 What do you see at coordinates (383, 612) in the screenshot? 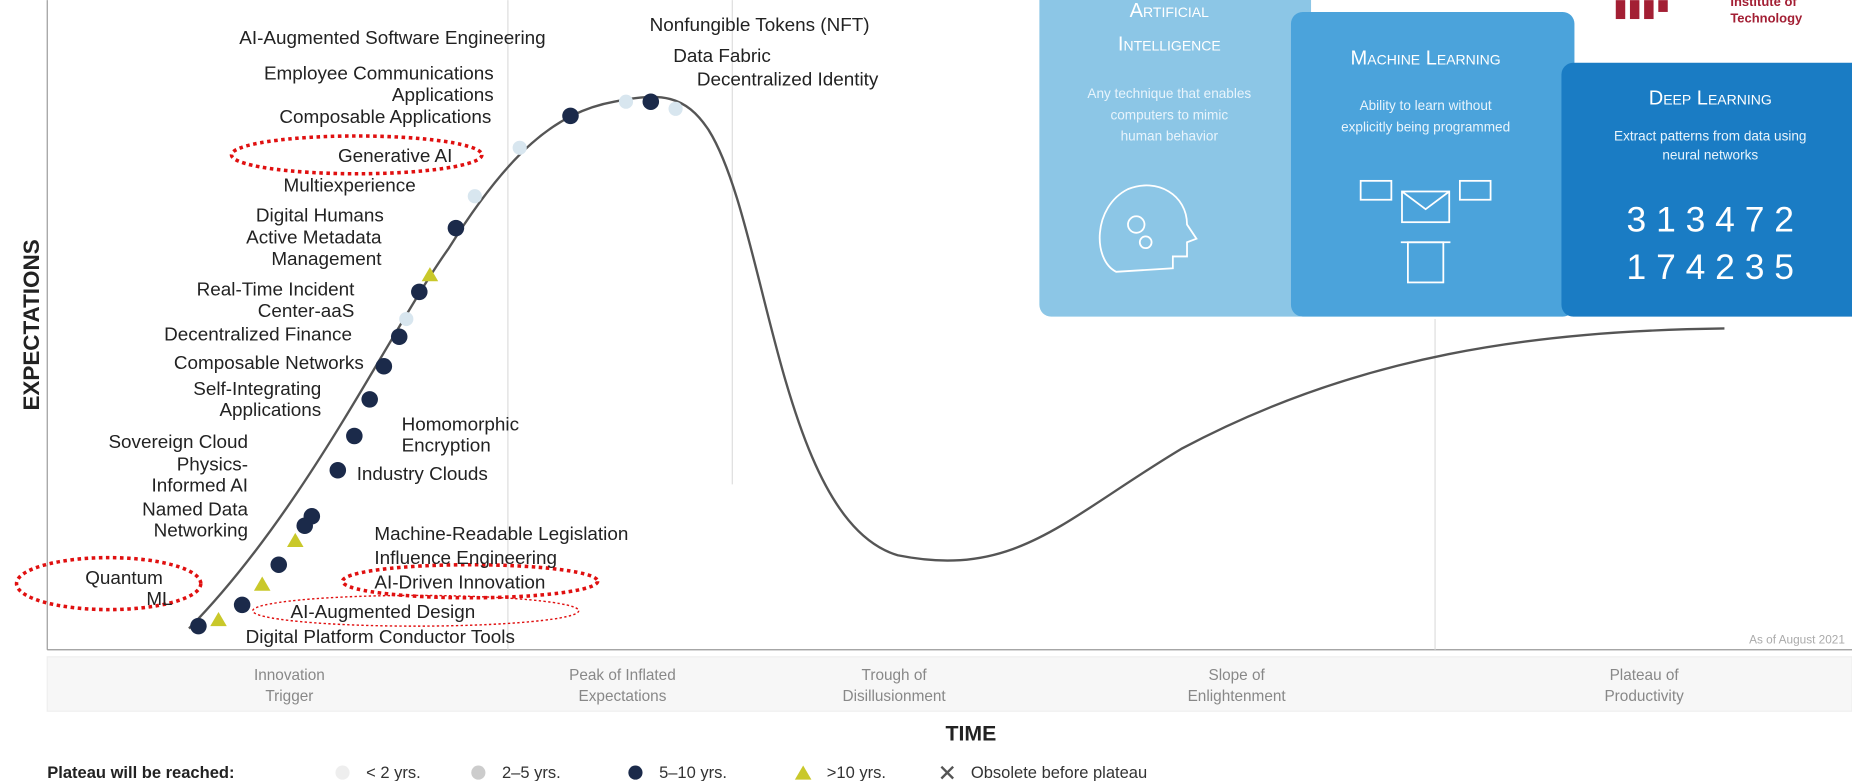
I see `item-label: AI-Augmented Design` at bounding box center [383, 612].